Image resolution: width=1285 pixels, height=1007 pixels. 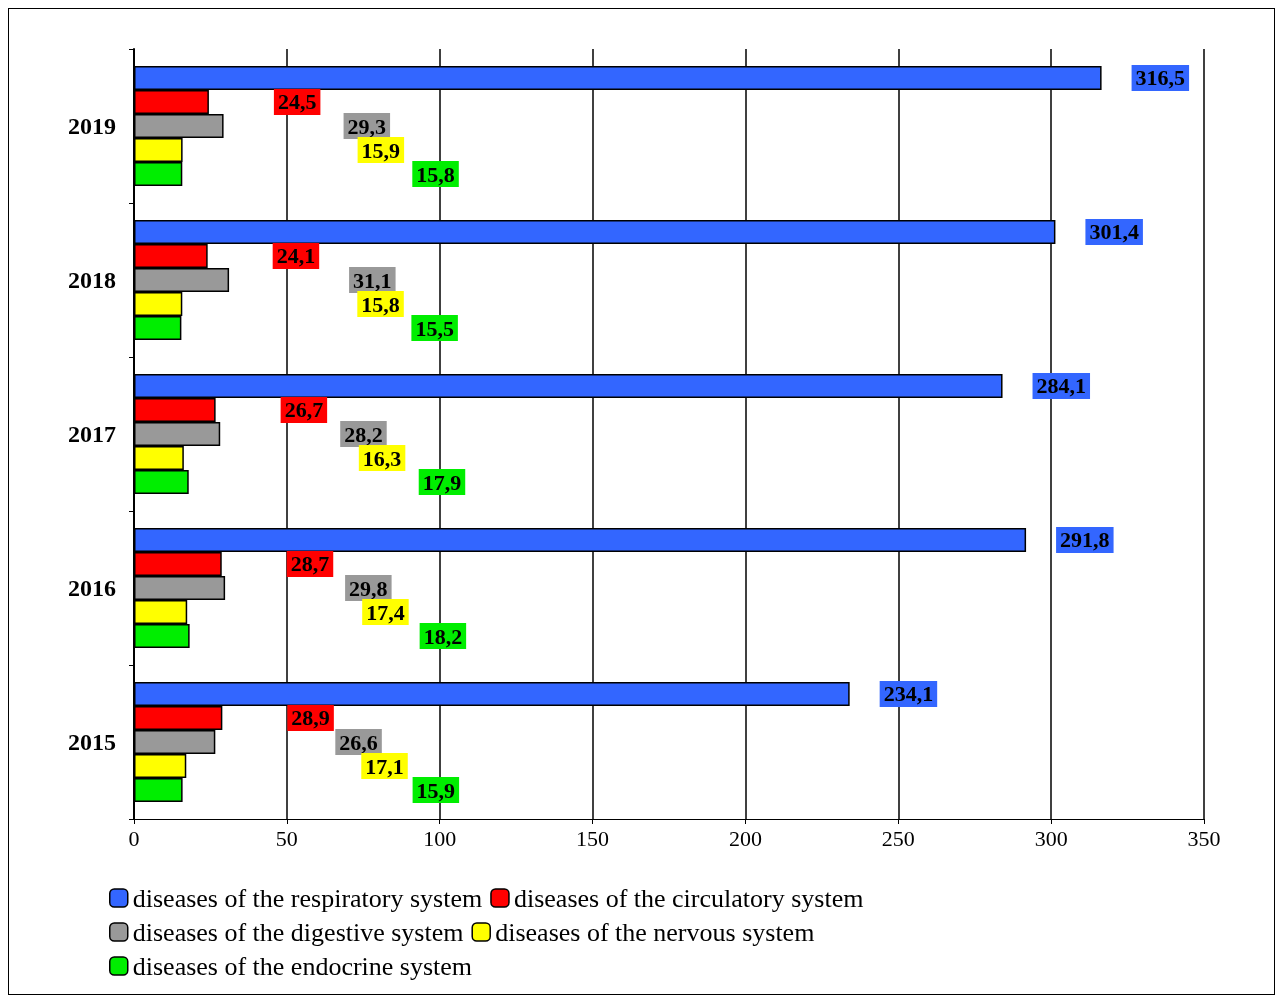 What do you see at coordinates (92, 588) in the screenshot?
I see `y-tick-label: 2016` at bounding box center [92, 588].